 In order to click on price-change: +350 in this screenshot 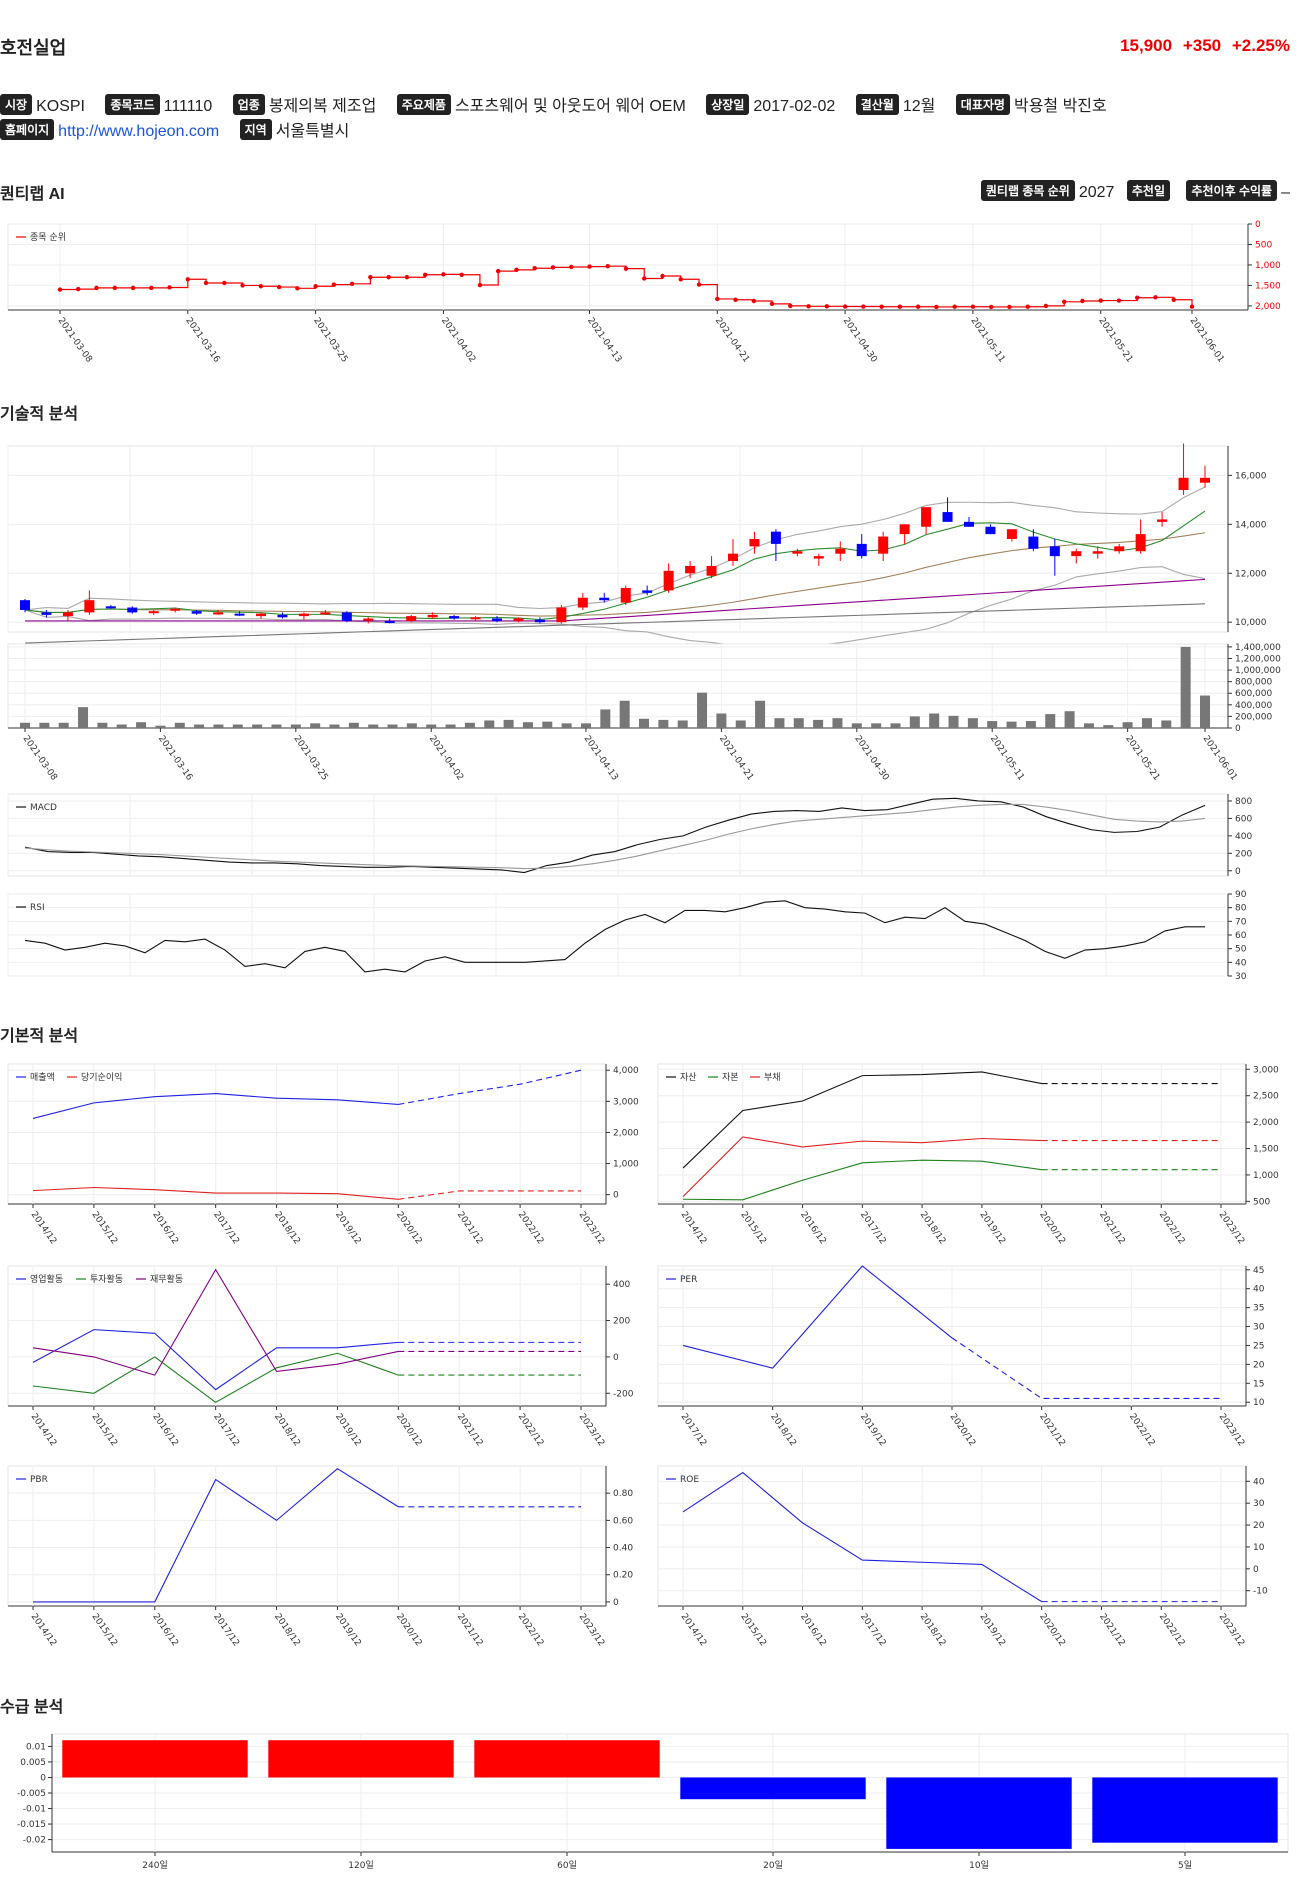, I will do `click(1202, 45)`.